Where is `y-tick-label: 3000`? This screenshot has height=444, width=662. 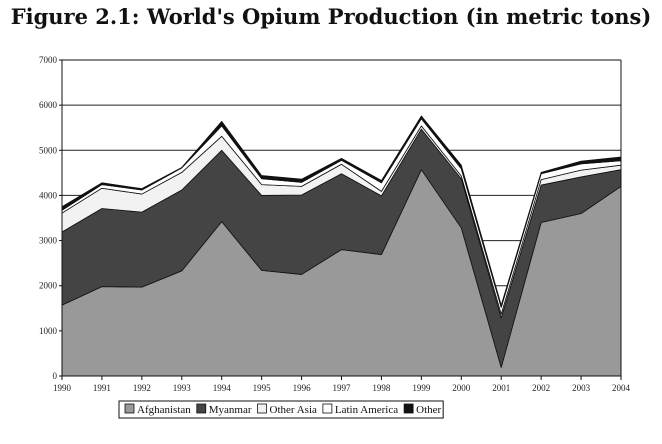
y-tick-label: 3000 is located at coordinates (48, 241).